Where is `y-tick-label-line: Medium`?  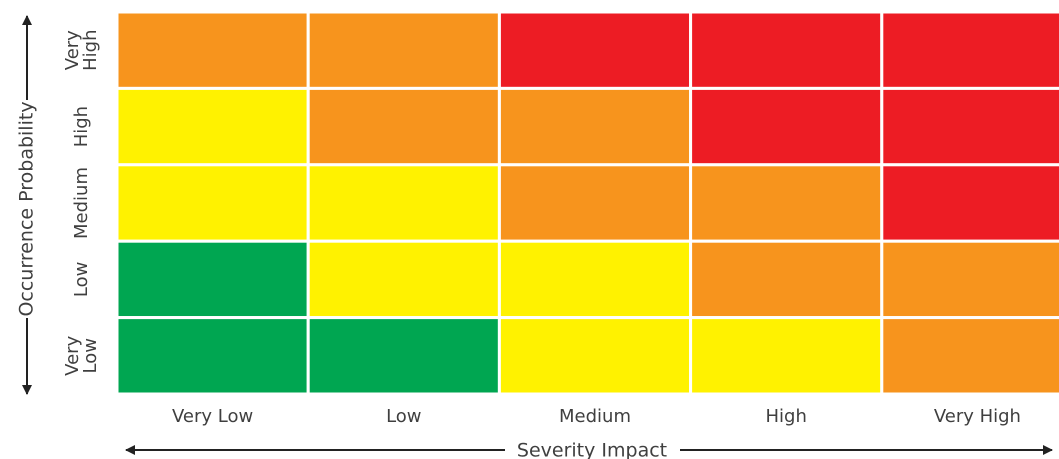 y-tick-label-line: Medium is located at coordinates (81, 203).